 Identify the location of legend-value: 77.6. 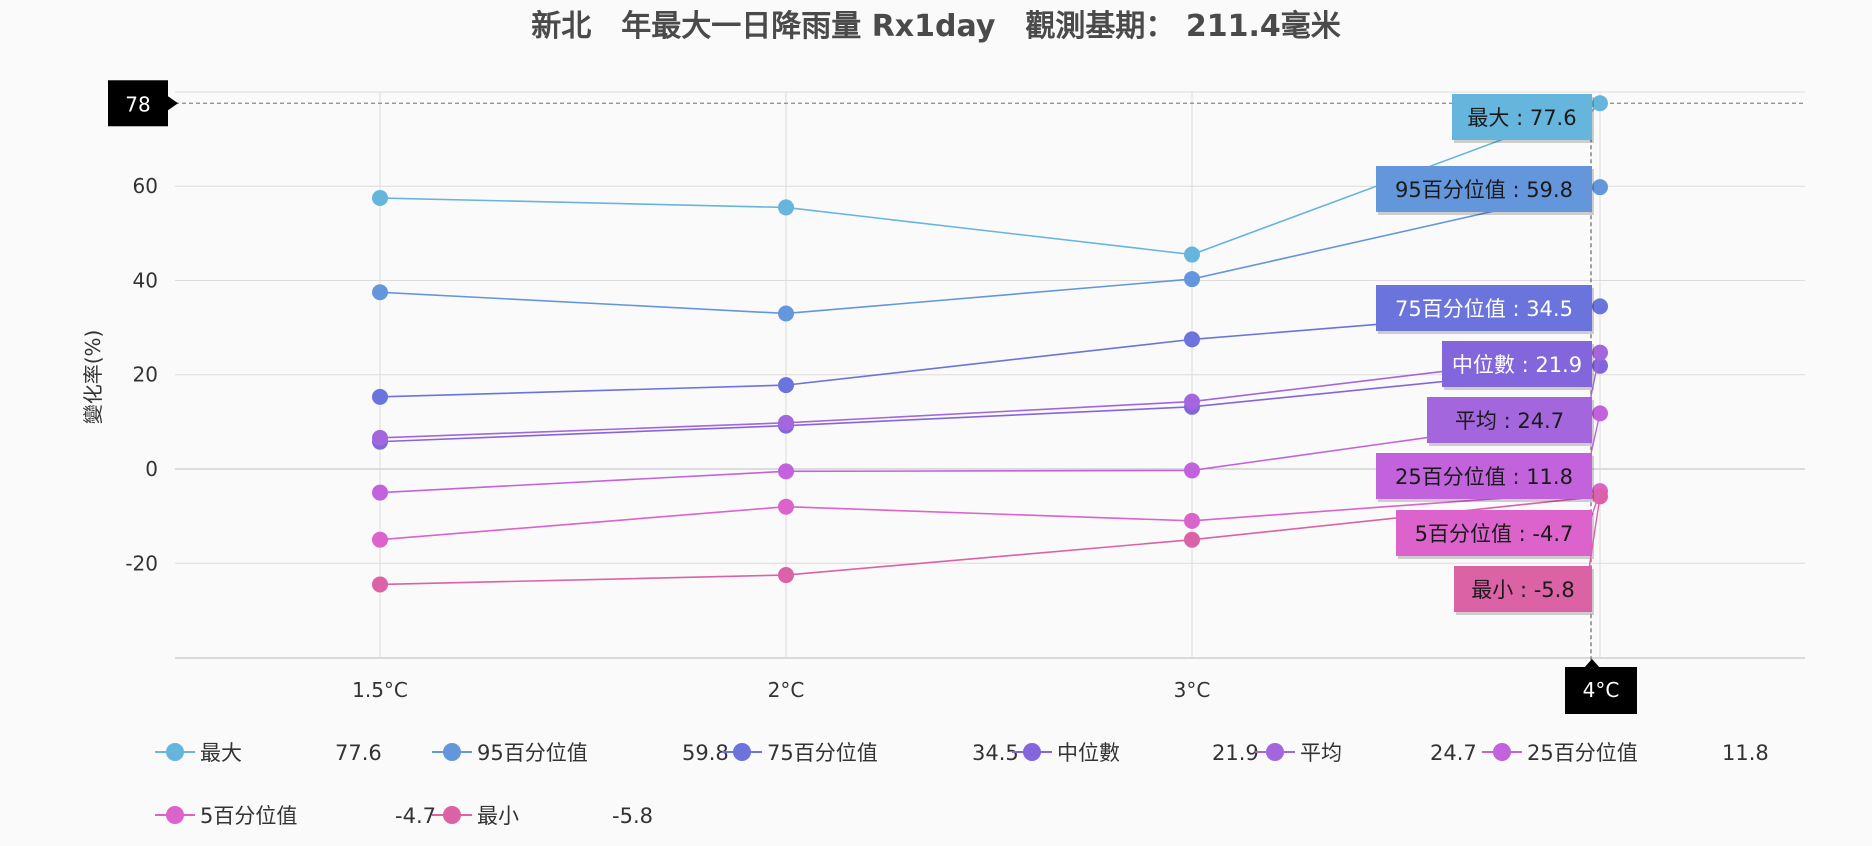
(358, 753).